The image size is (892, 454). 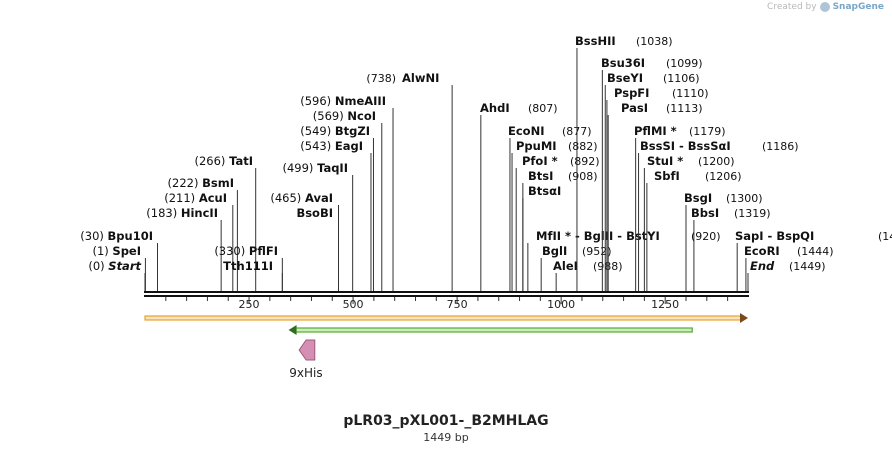 What do you see at coordinates (495, 108) in the screenshot?
I see `site-name: AhdI` at bounding box center [495, 108].